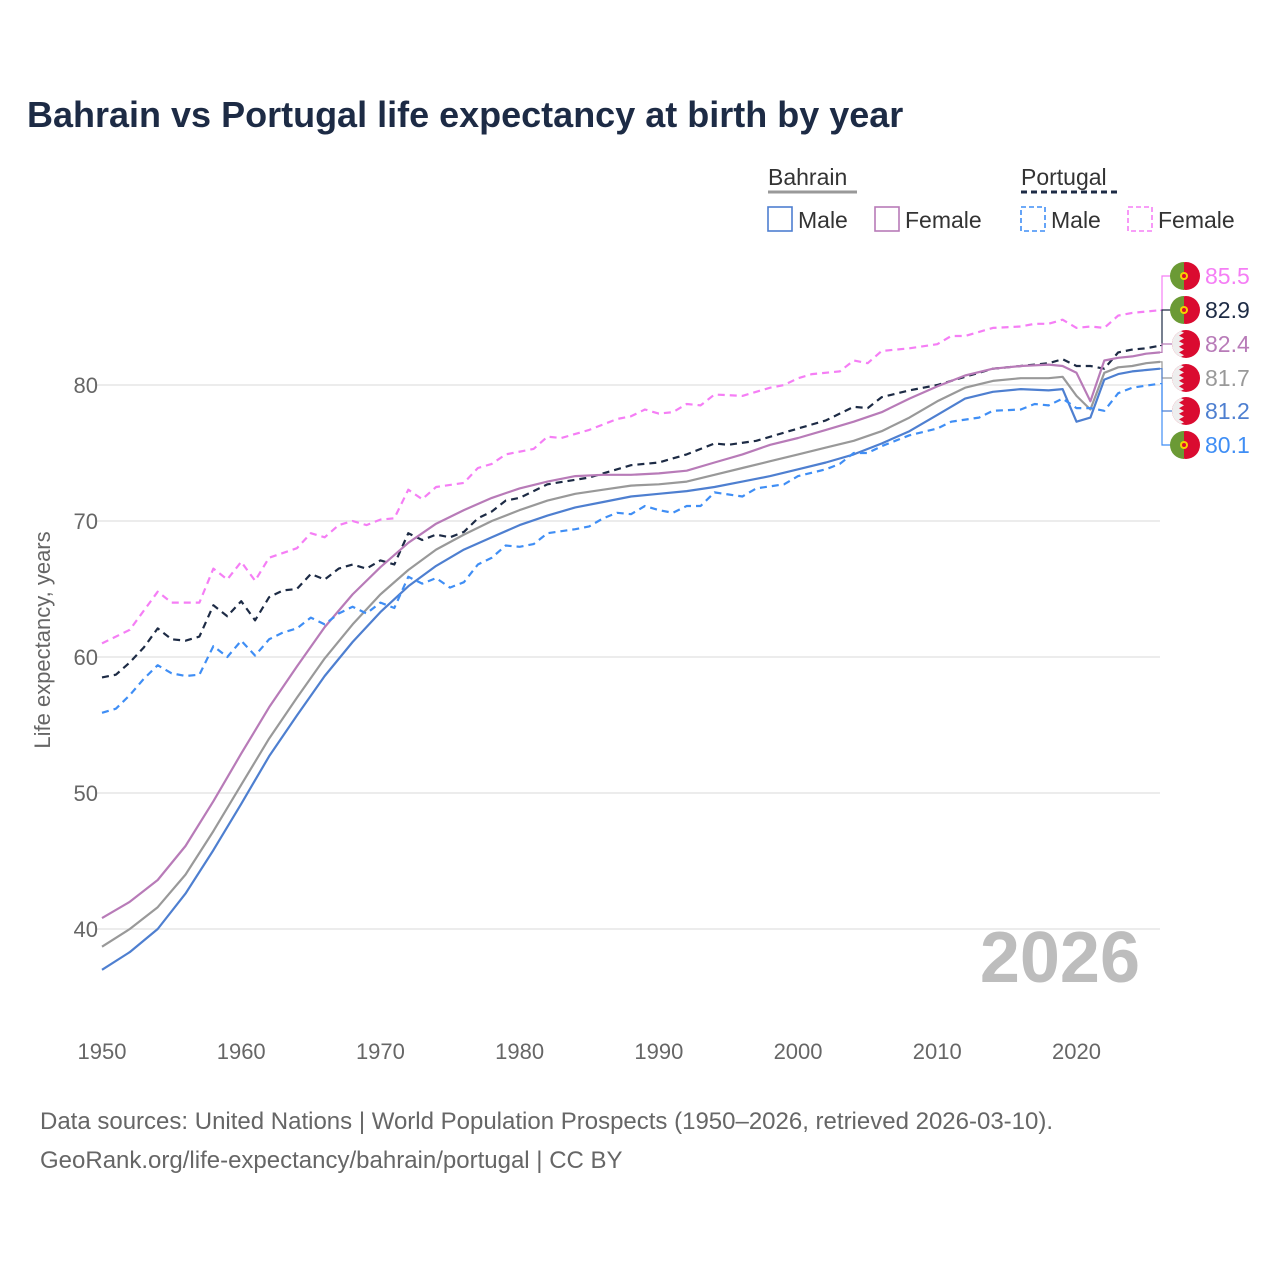 The image size is (1280, 1280). Describe the element at coordinates (241, 1051) in the screenshot. I see `x-tick-label: 1960` at that location.